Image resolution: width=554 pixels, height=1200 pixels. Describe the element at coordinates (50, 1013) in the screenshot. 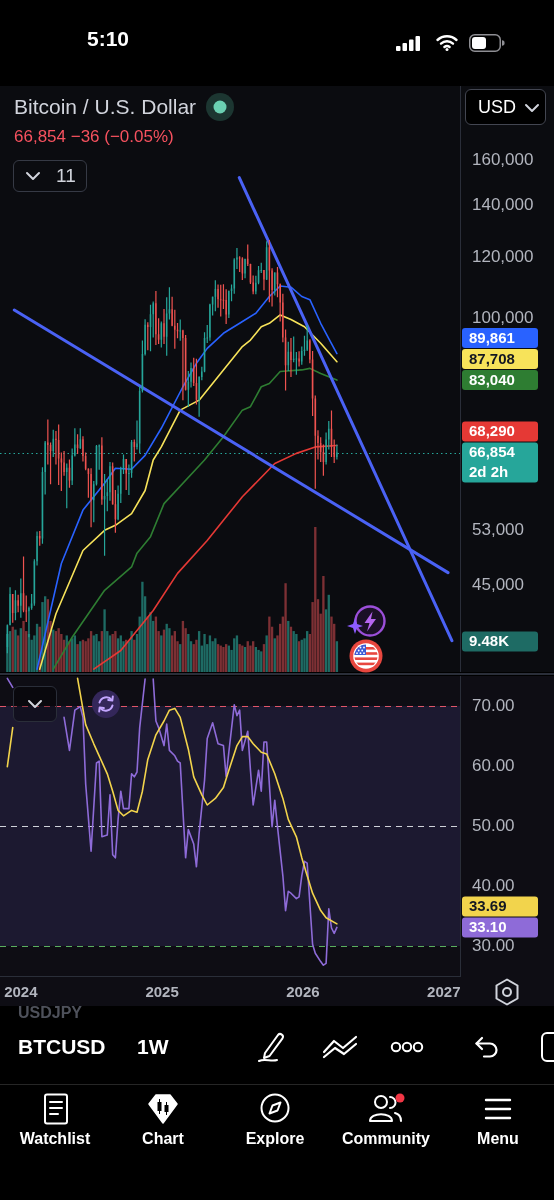

I see `text: USDJPY` at that location.